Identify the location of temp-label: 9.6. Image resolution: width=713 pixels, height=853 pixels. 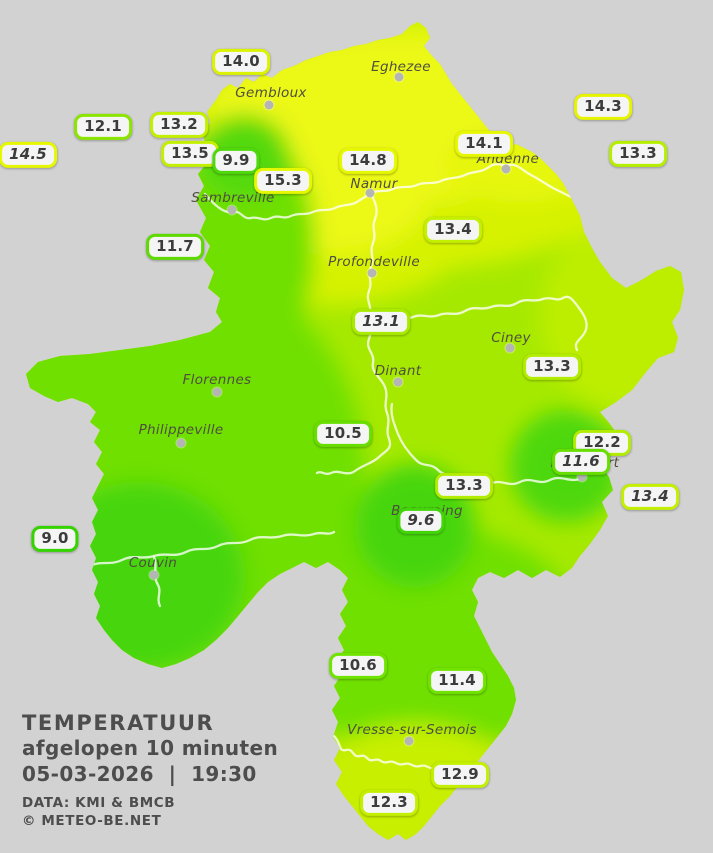
(421, 521).